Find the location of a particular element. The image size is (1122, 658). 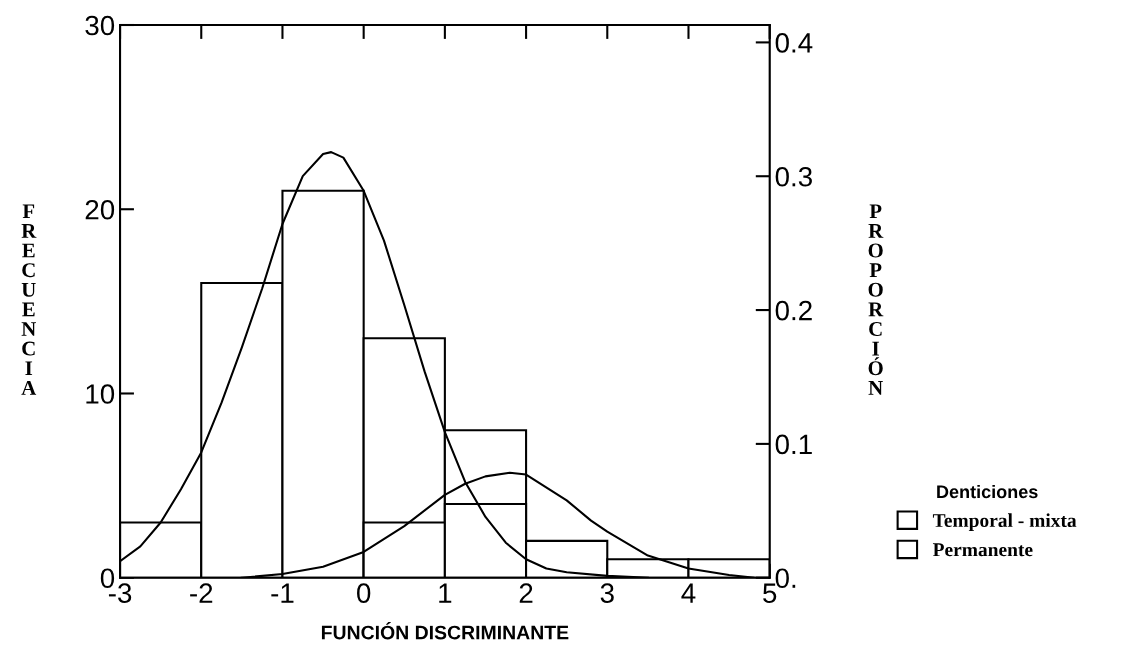

x-tick-label: 0 is located at coordinates (364, 593).